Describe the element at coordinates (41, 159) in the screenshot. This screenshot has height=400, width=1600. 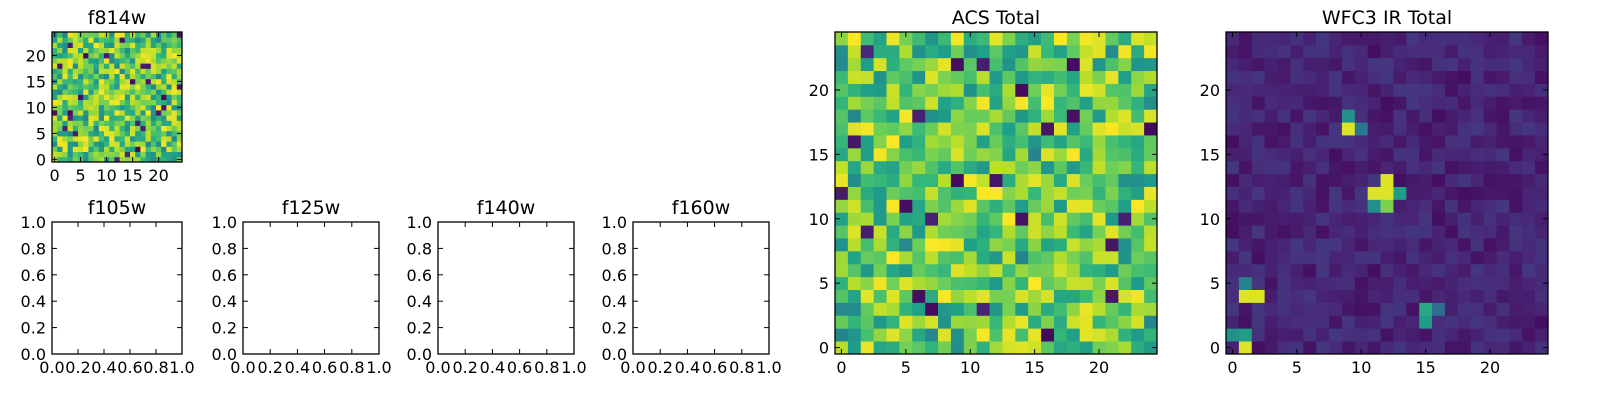
I see `y-tick-label: 0` at that location.